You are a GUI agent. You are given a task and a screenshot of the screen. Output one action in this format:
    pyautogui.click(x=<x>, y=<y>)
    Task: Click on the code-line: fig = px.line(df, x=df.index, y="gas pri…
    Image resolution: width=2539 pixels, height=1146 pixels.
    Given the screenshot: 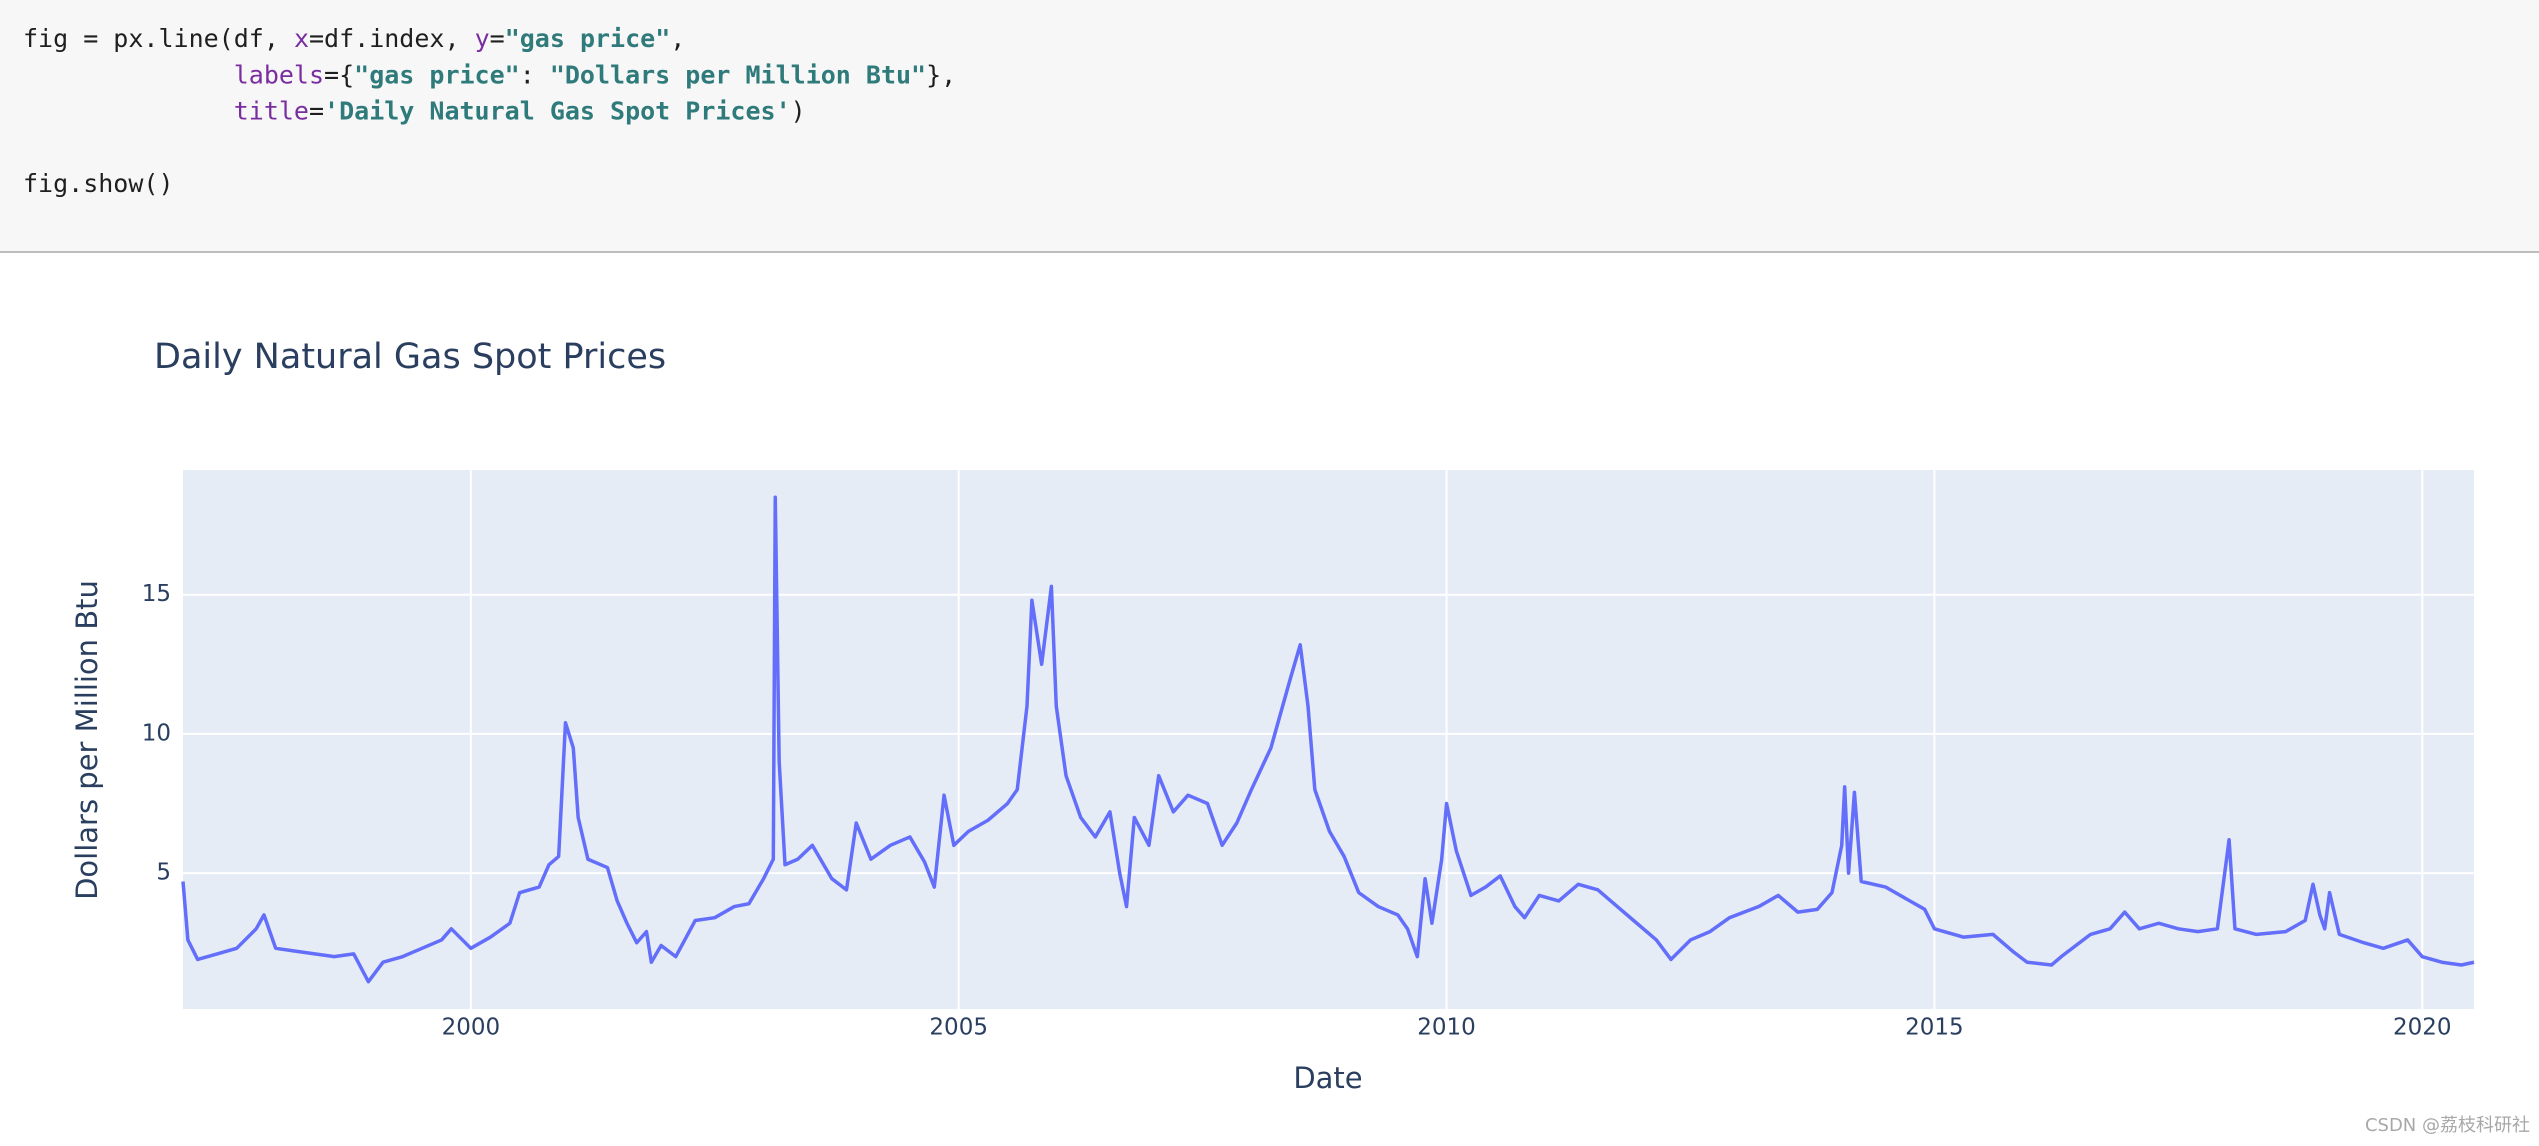 What is the action you would take?
    pyautogui.click(x=354, y=38)
    